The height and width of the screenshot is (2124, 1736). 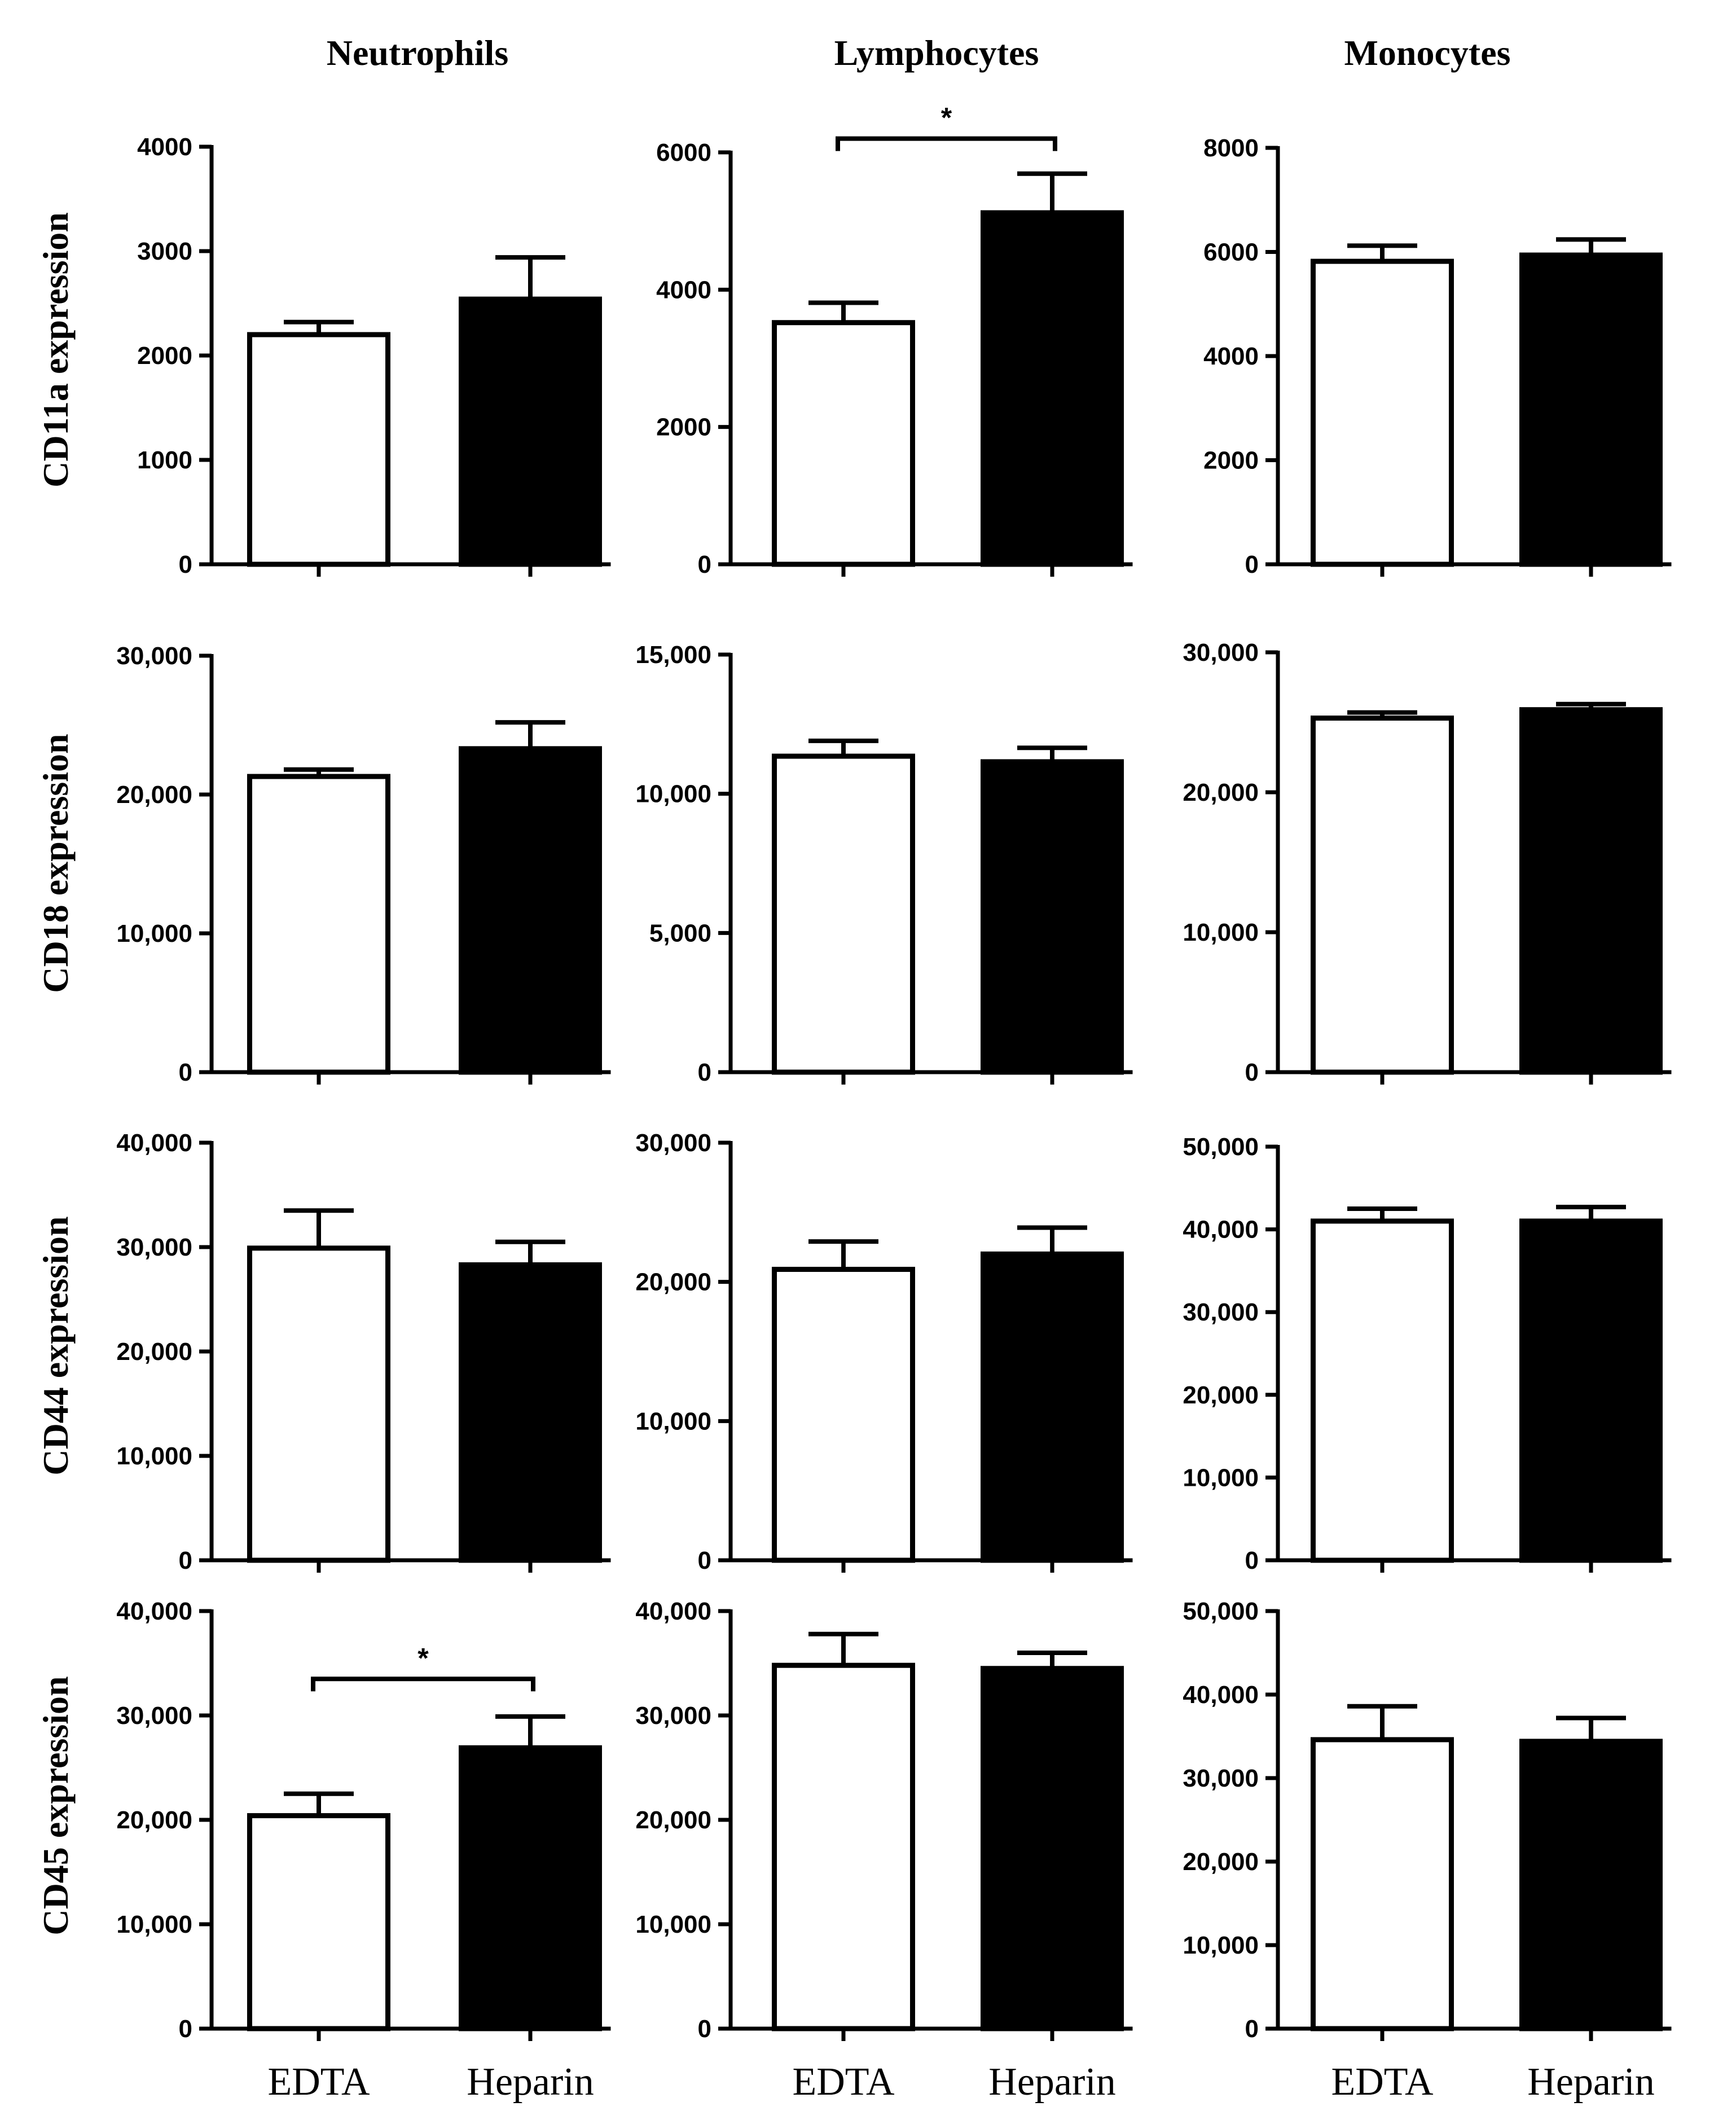 What do you see at coordinates (530, 1413) in the screenshot?
I see `panel-2-0-bar-heparin` at bounding box center [530, 1413].